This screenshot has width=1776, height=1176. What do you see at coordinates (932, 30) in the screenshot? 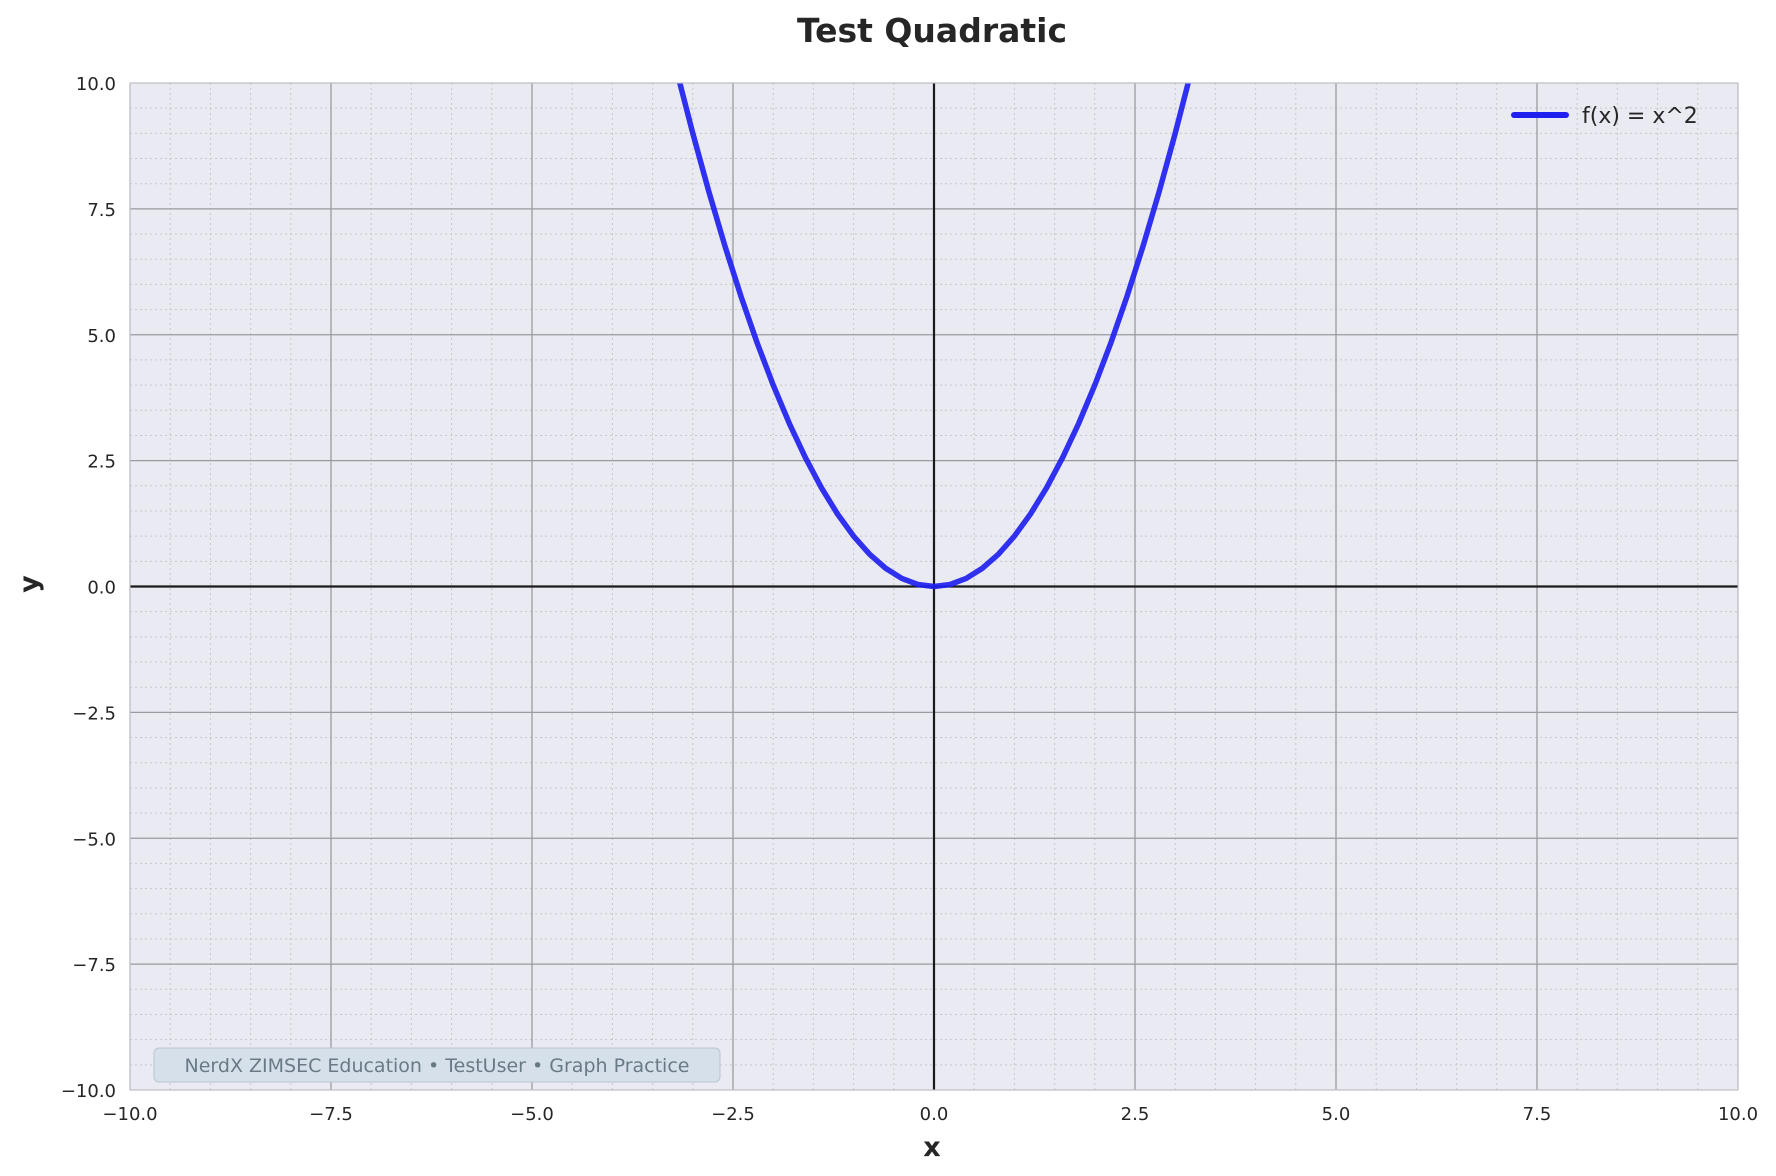
I see `chart-title: Test Quadratic` at bounding box center [932, 30].